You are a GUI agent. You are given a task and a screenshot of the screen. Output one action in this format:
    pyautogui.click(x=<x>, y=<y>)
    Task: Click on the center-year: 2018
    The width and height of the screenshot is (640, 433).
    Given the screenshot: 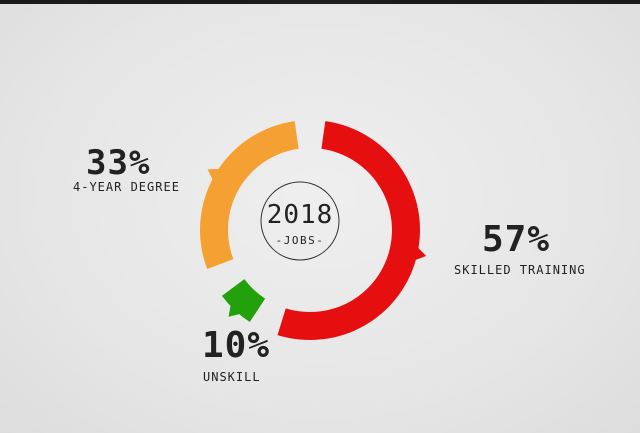 What is the action you would take?
    pyautogui.click(x=300, y=215)
    